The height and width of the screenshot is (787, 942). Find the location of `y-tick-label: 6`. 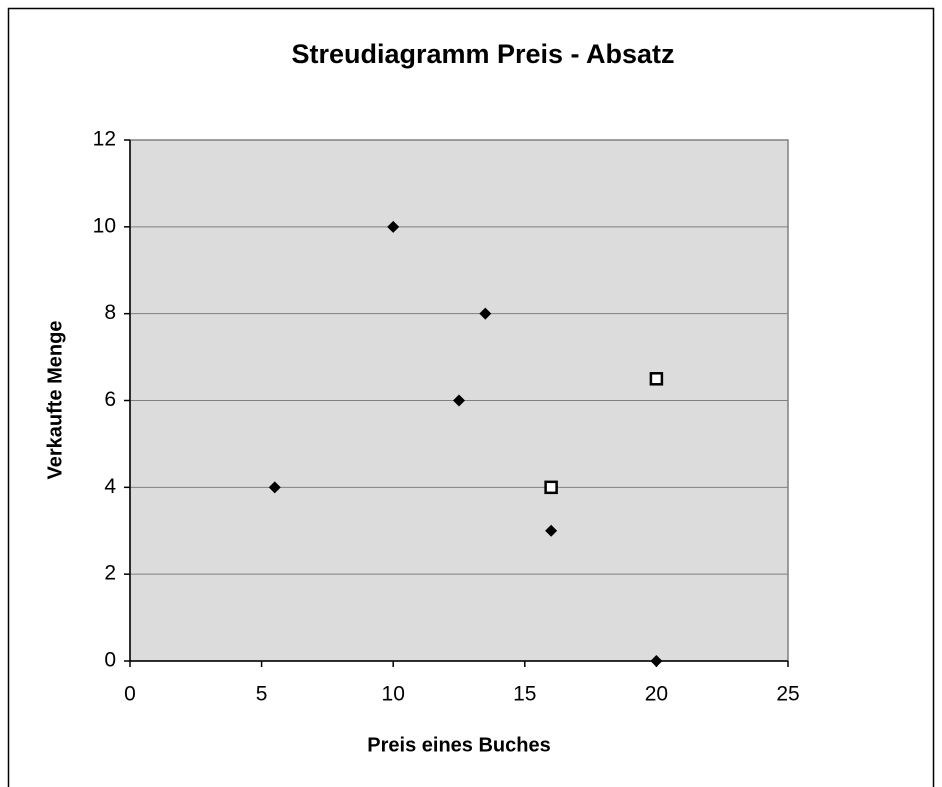

y-tick-label: 6 is located at coordinates (110, 399).